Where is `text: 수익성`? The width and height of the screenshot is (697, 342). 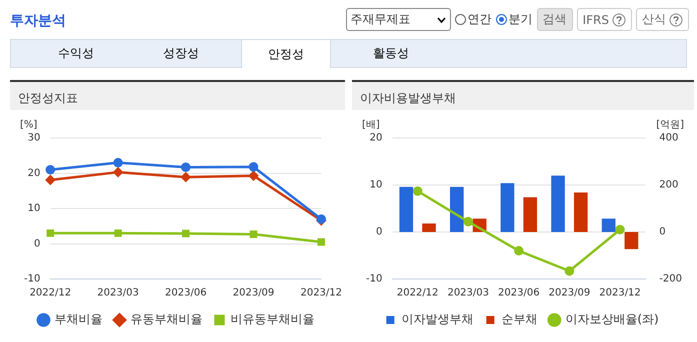
text: 수익성 is located at coordinates (76, 53).